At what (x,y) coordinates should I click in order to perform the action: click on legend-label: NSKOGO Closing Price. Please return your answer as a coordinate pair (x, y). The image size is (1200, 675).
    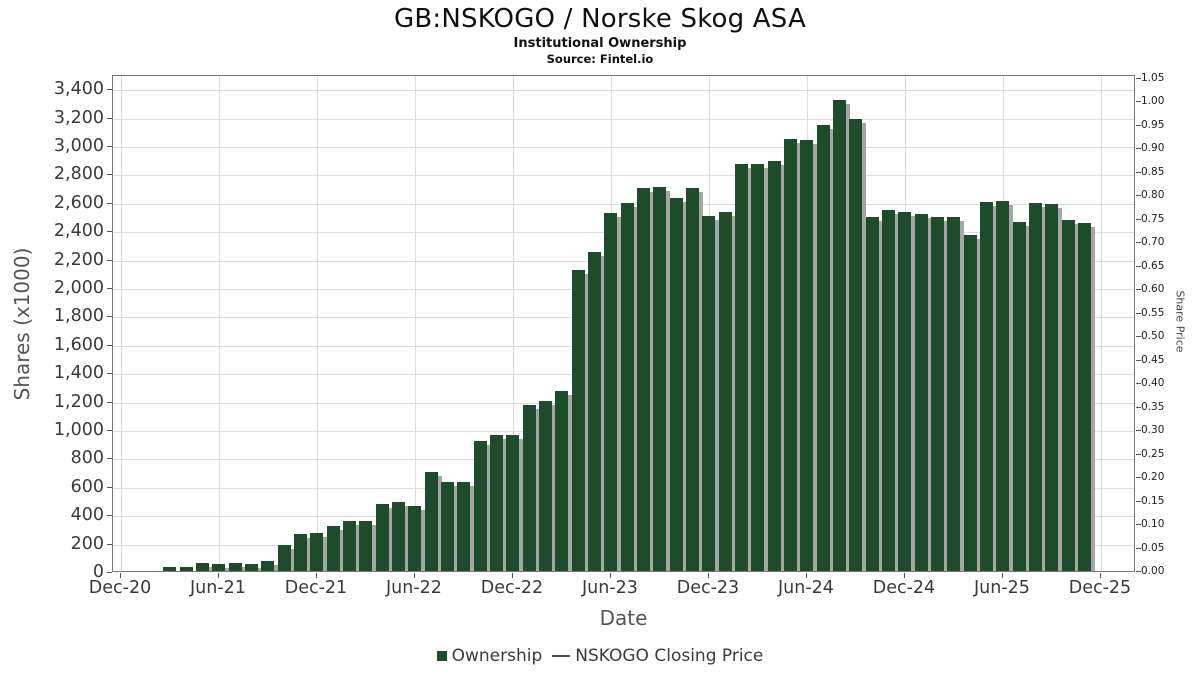
    Looking at the image, I should click on (669, 656).